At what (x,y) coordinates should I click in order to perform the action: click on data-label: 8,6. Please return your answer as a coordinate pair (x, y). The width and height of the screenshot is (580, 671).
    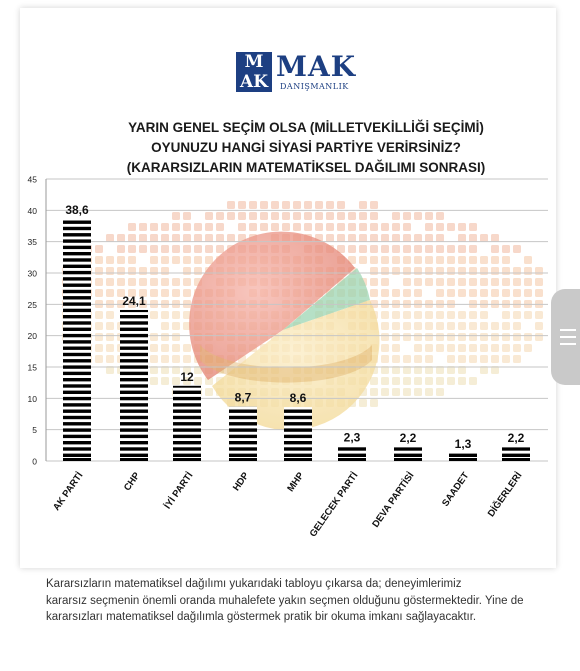
    Looking at the image, I should click on (298, 398).